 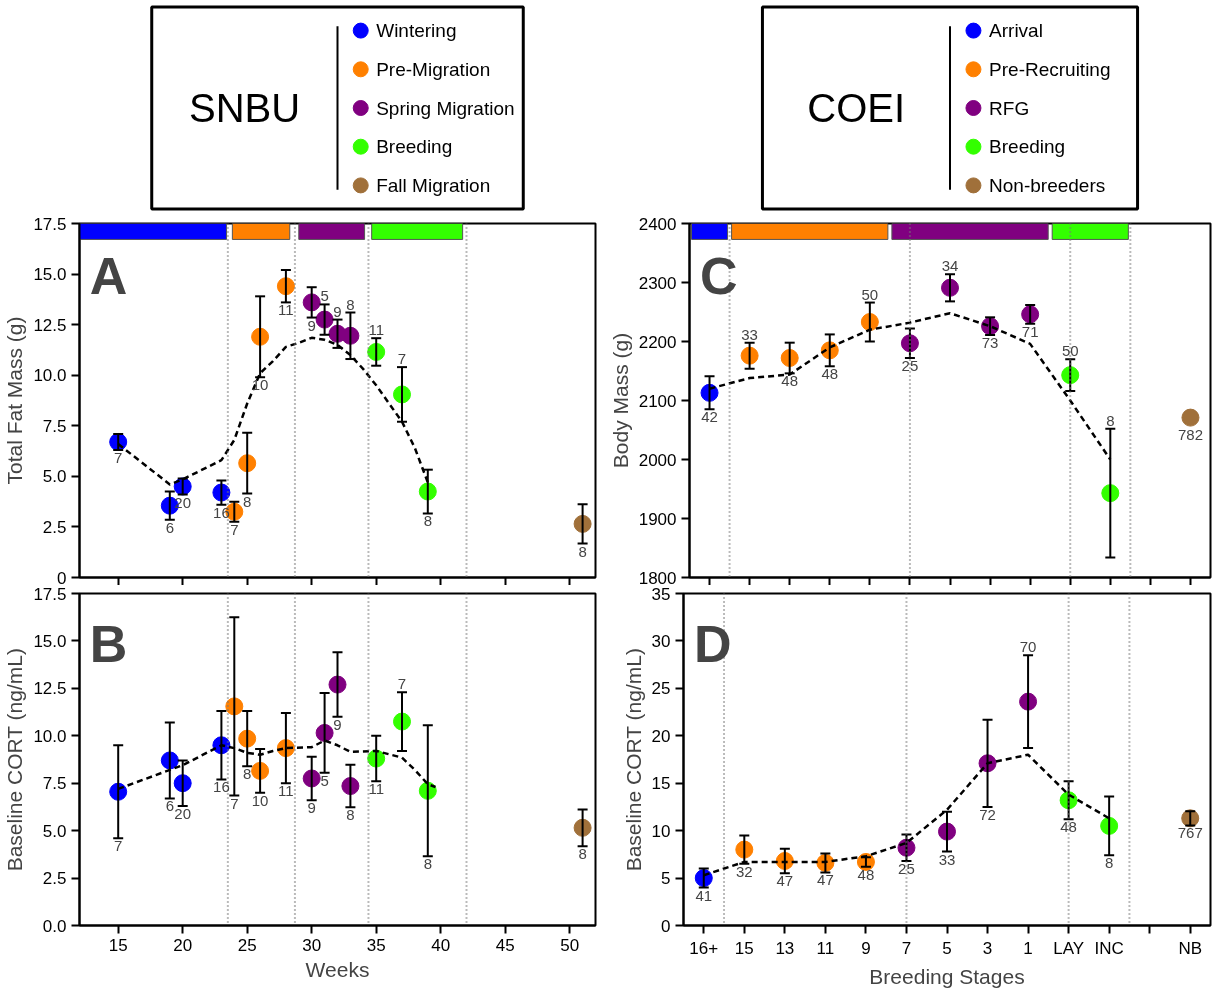 What do you see at coordinates (15, 400) in the screenshot?
I see `y-axis-title: Total Fat Mass (g)` at bounding box center [15, 400].